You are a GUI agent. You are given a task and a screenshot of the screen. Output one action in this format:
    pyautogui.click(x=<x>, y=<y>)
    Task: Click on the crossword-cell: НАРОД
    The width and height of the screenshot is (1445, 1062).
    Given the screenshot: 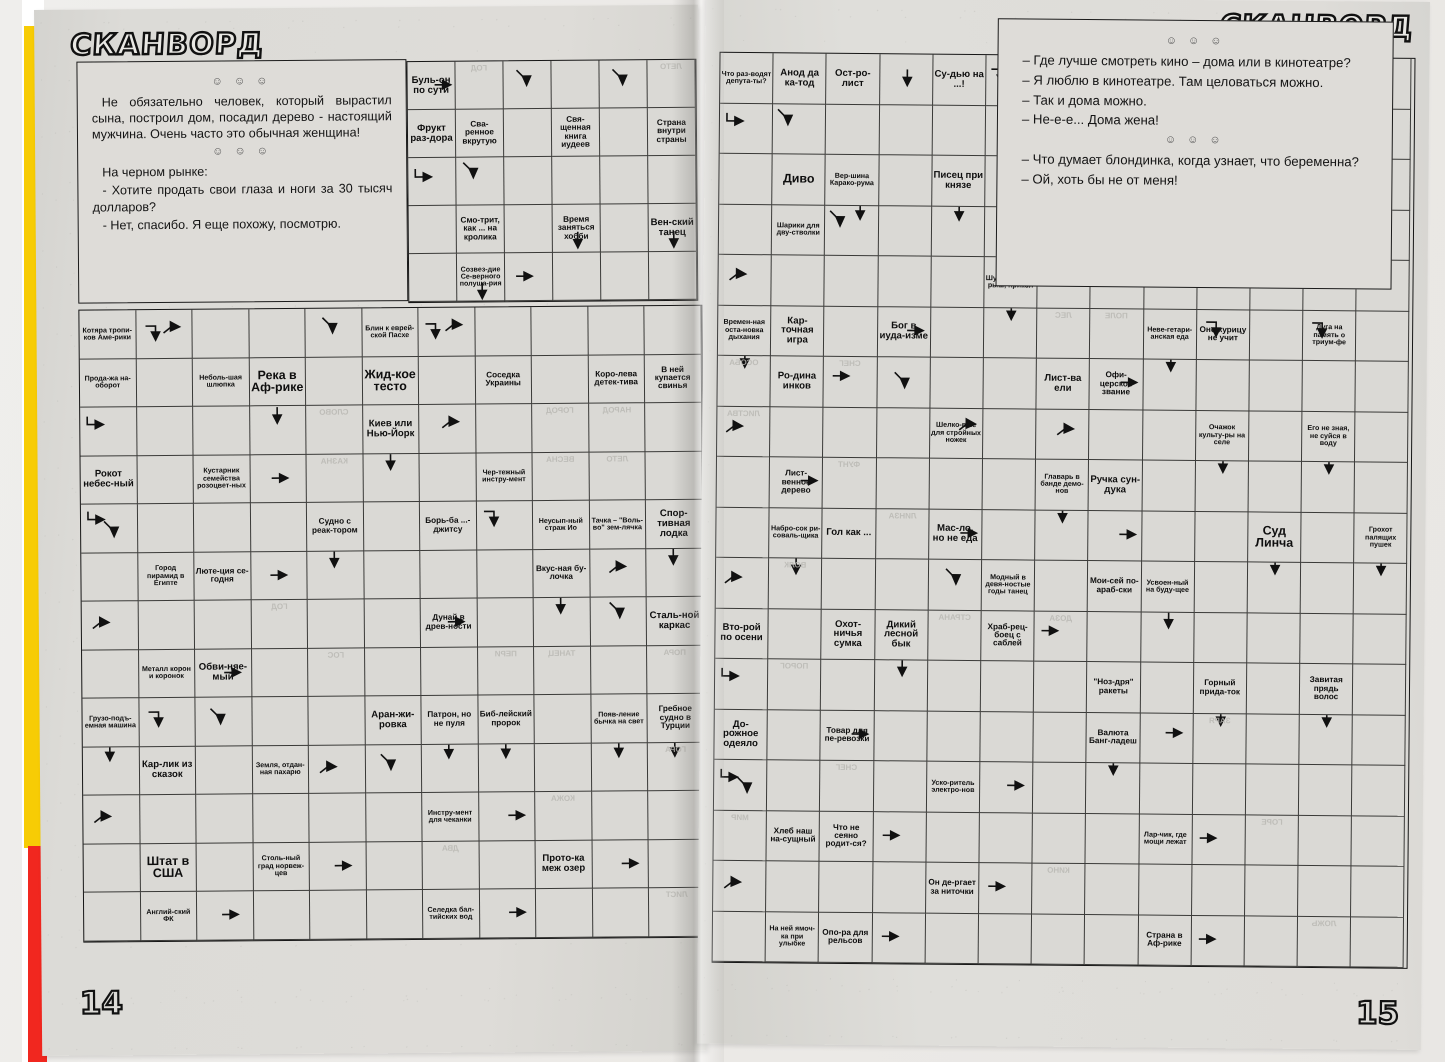 What is the action you would take?
    pyautogui.click(x=617, y=428)
    